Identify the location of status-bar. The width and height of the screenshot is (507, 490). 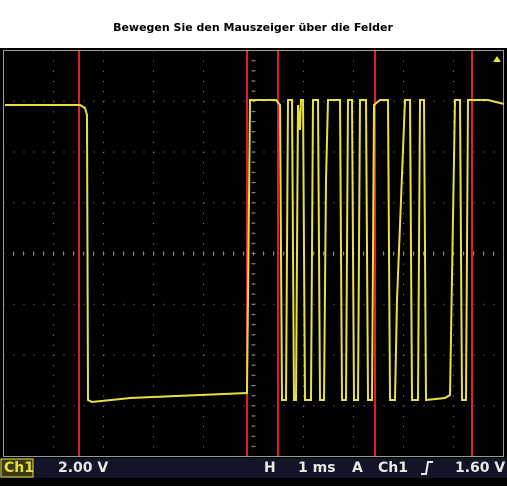
(253, 468).